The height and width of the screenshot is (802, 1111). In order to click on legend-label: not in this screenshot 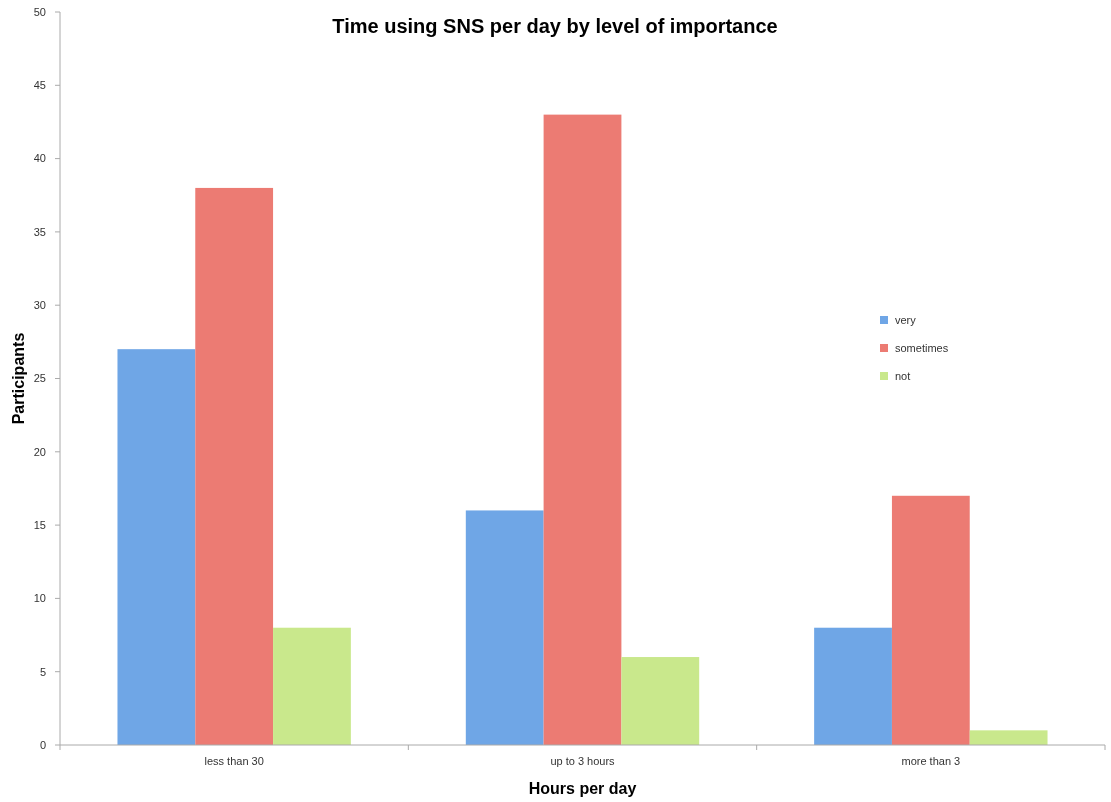, I will do `click(903, 375)`.